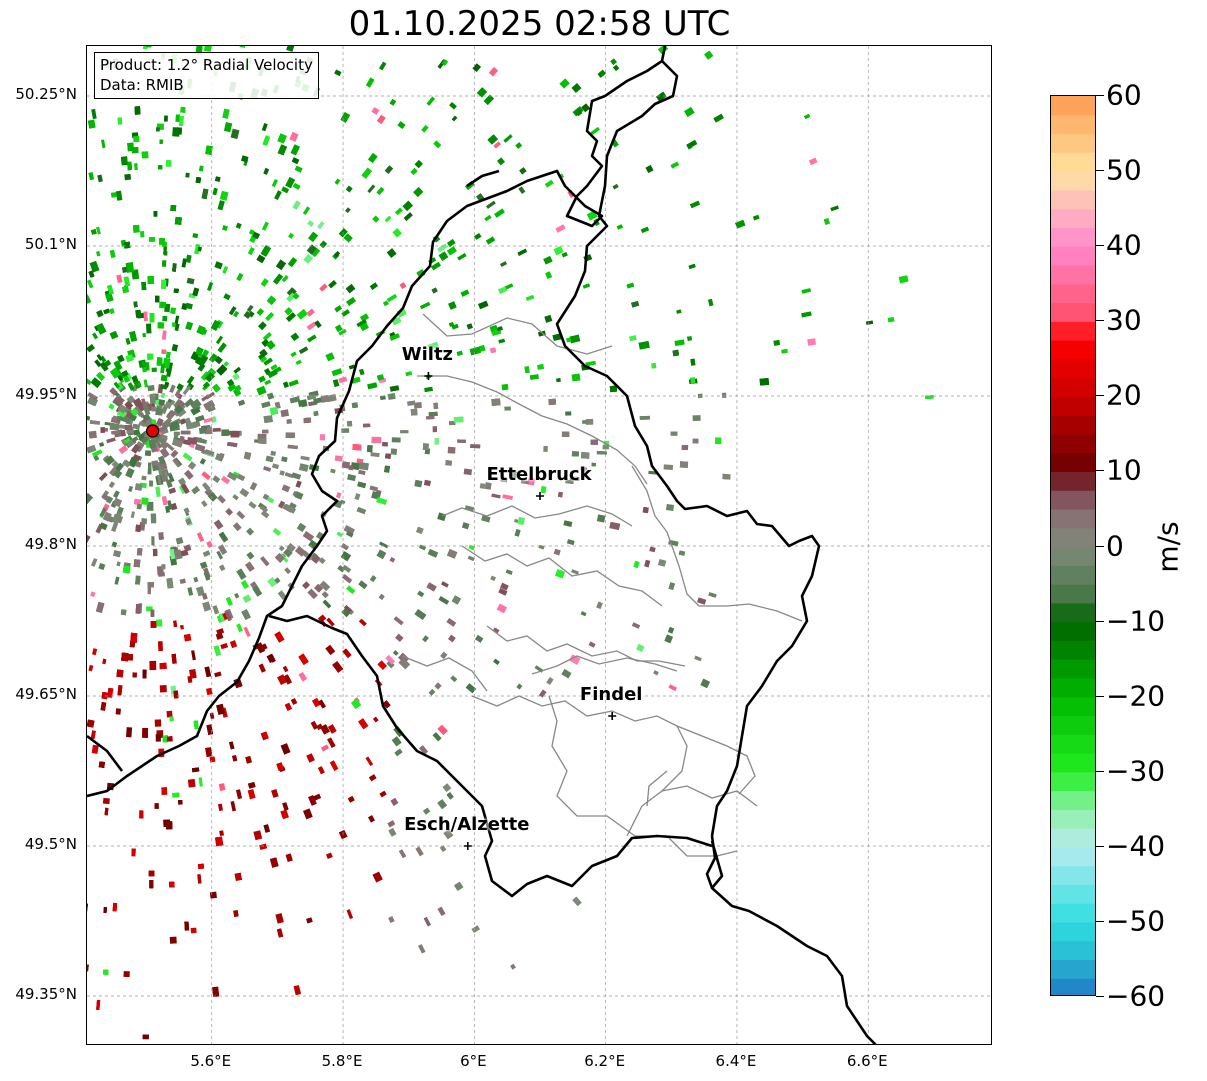  What do you see at coordinates (1100, 246) in the screenshot?
I see `colorbar-tick` at bounding box center [1100, 246].